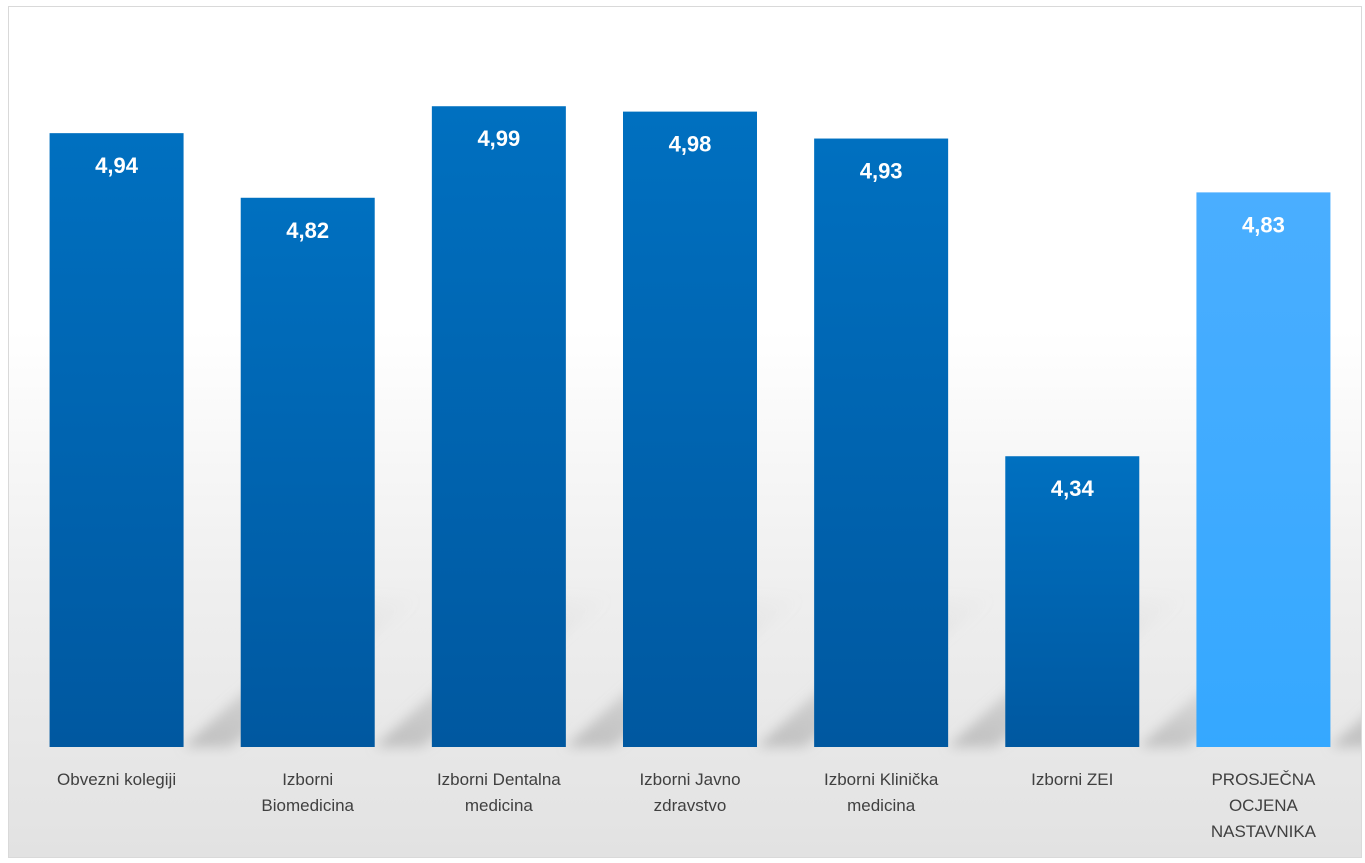 The image size is (1365, 863). What do you see at coordinates (690, 805) in the screenshot?
I see `category-label-line: zdravstvo` at bounding box center [690, 805].